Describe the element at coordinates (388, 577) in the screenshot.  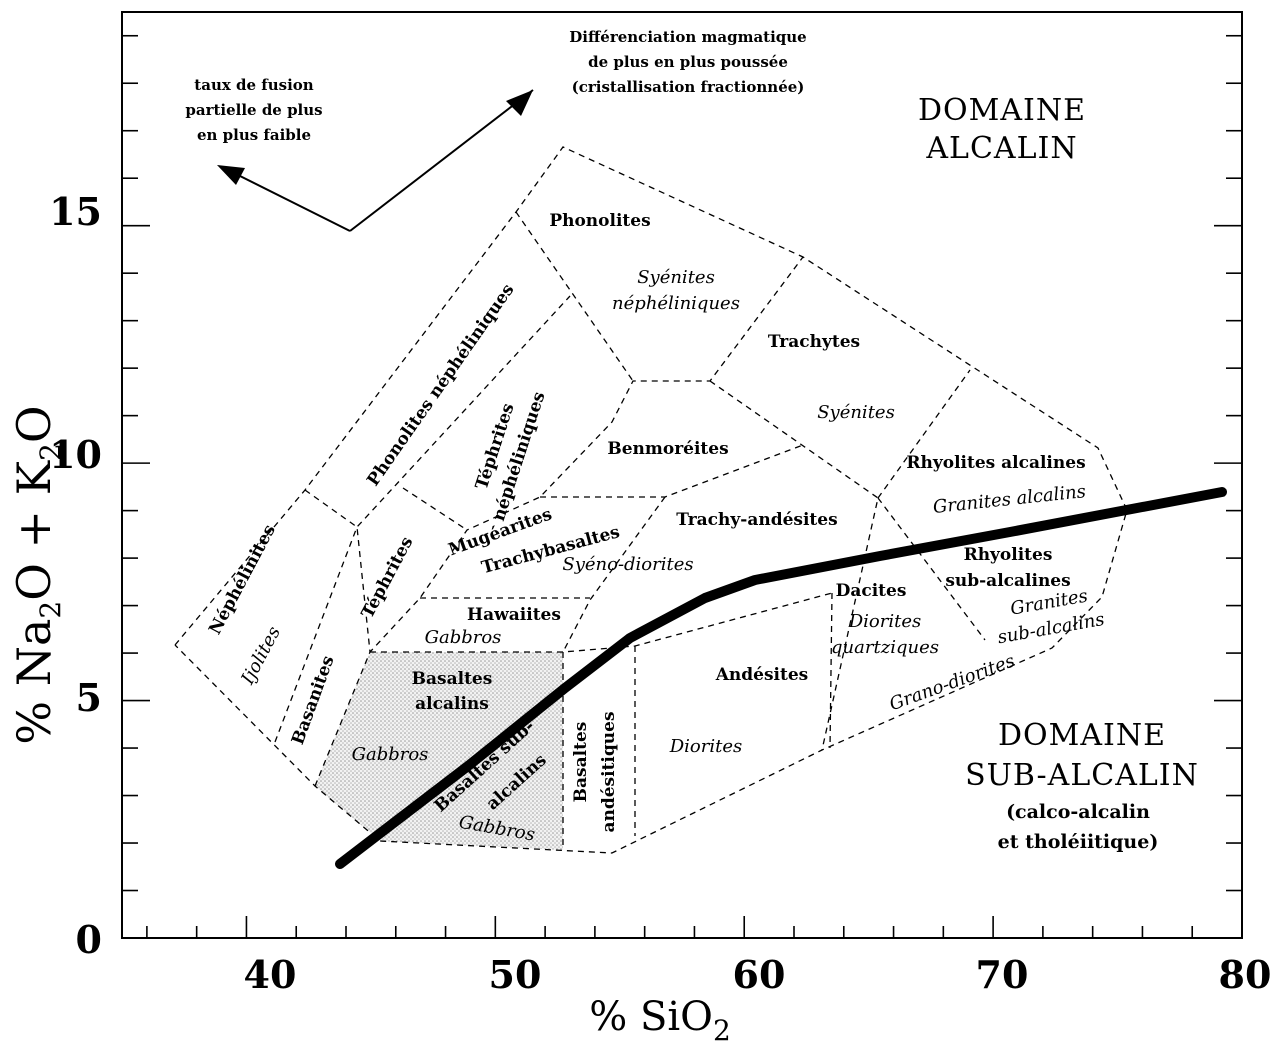
I see `label-tephrites: Téphrites` at that location.